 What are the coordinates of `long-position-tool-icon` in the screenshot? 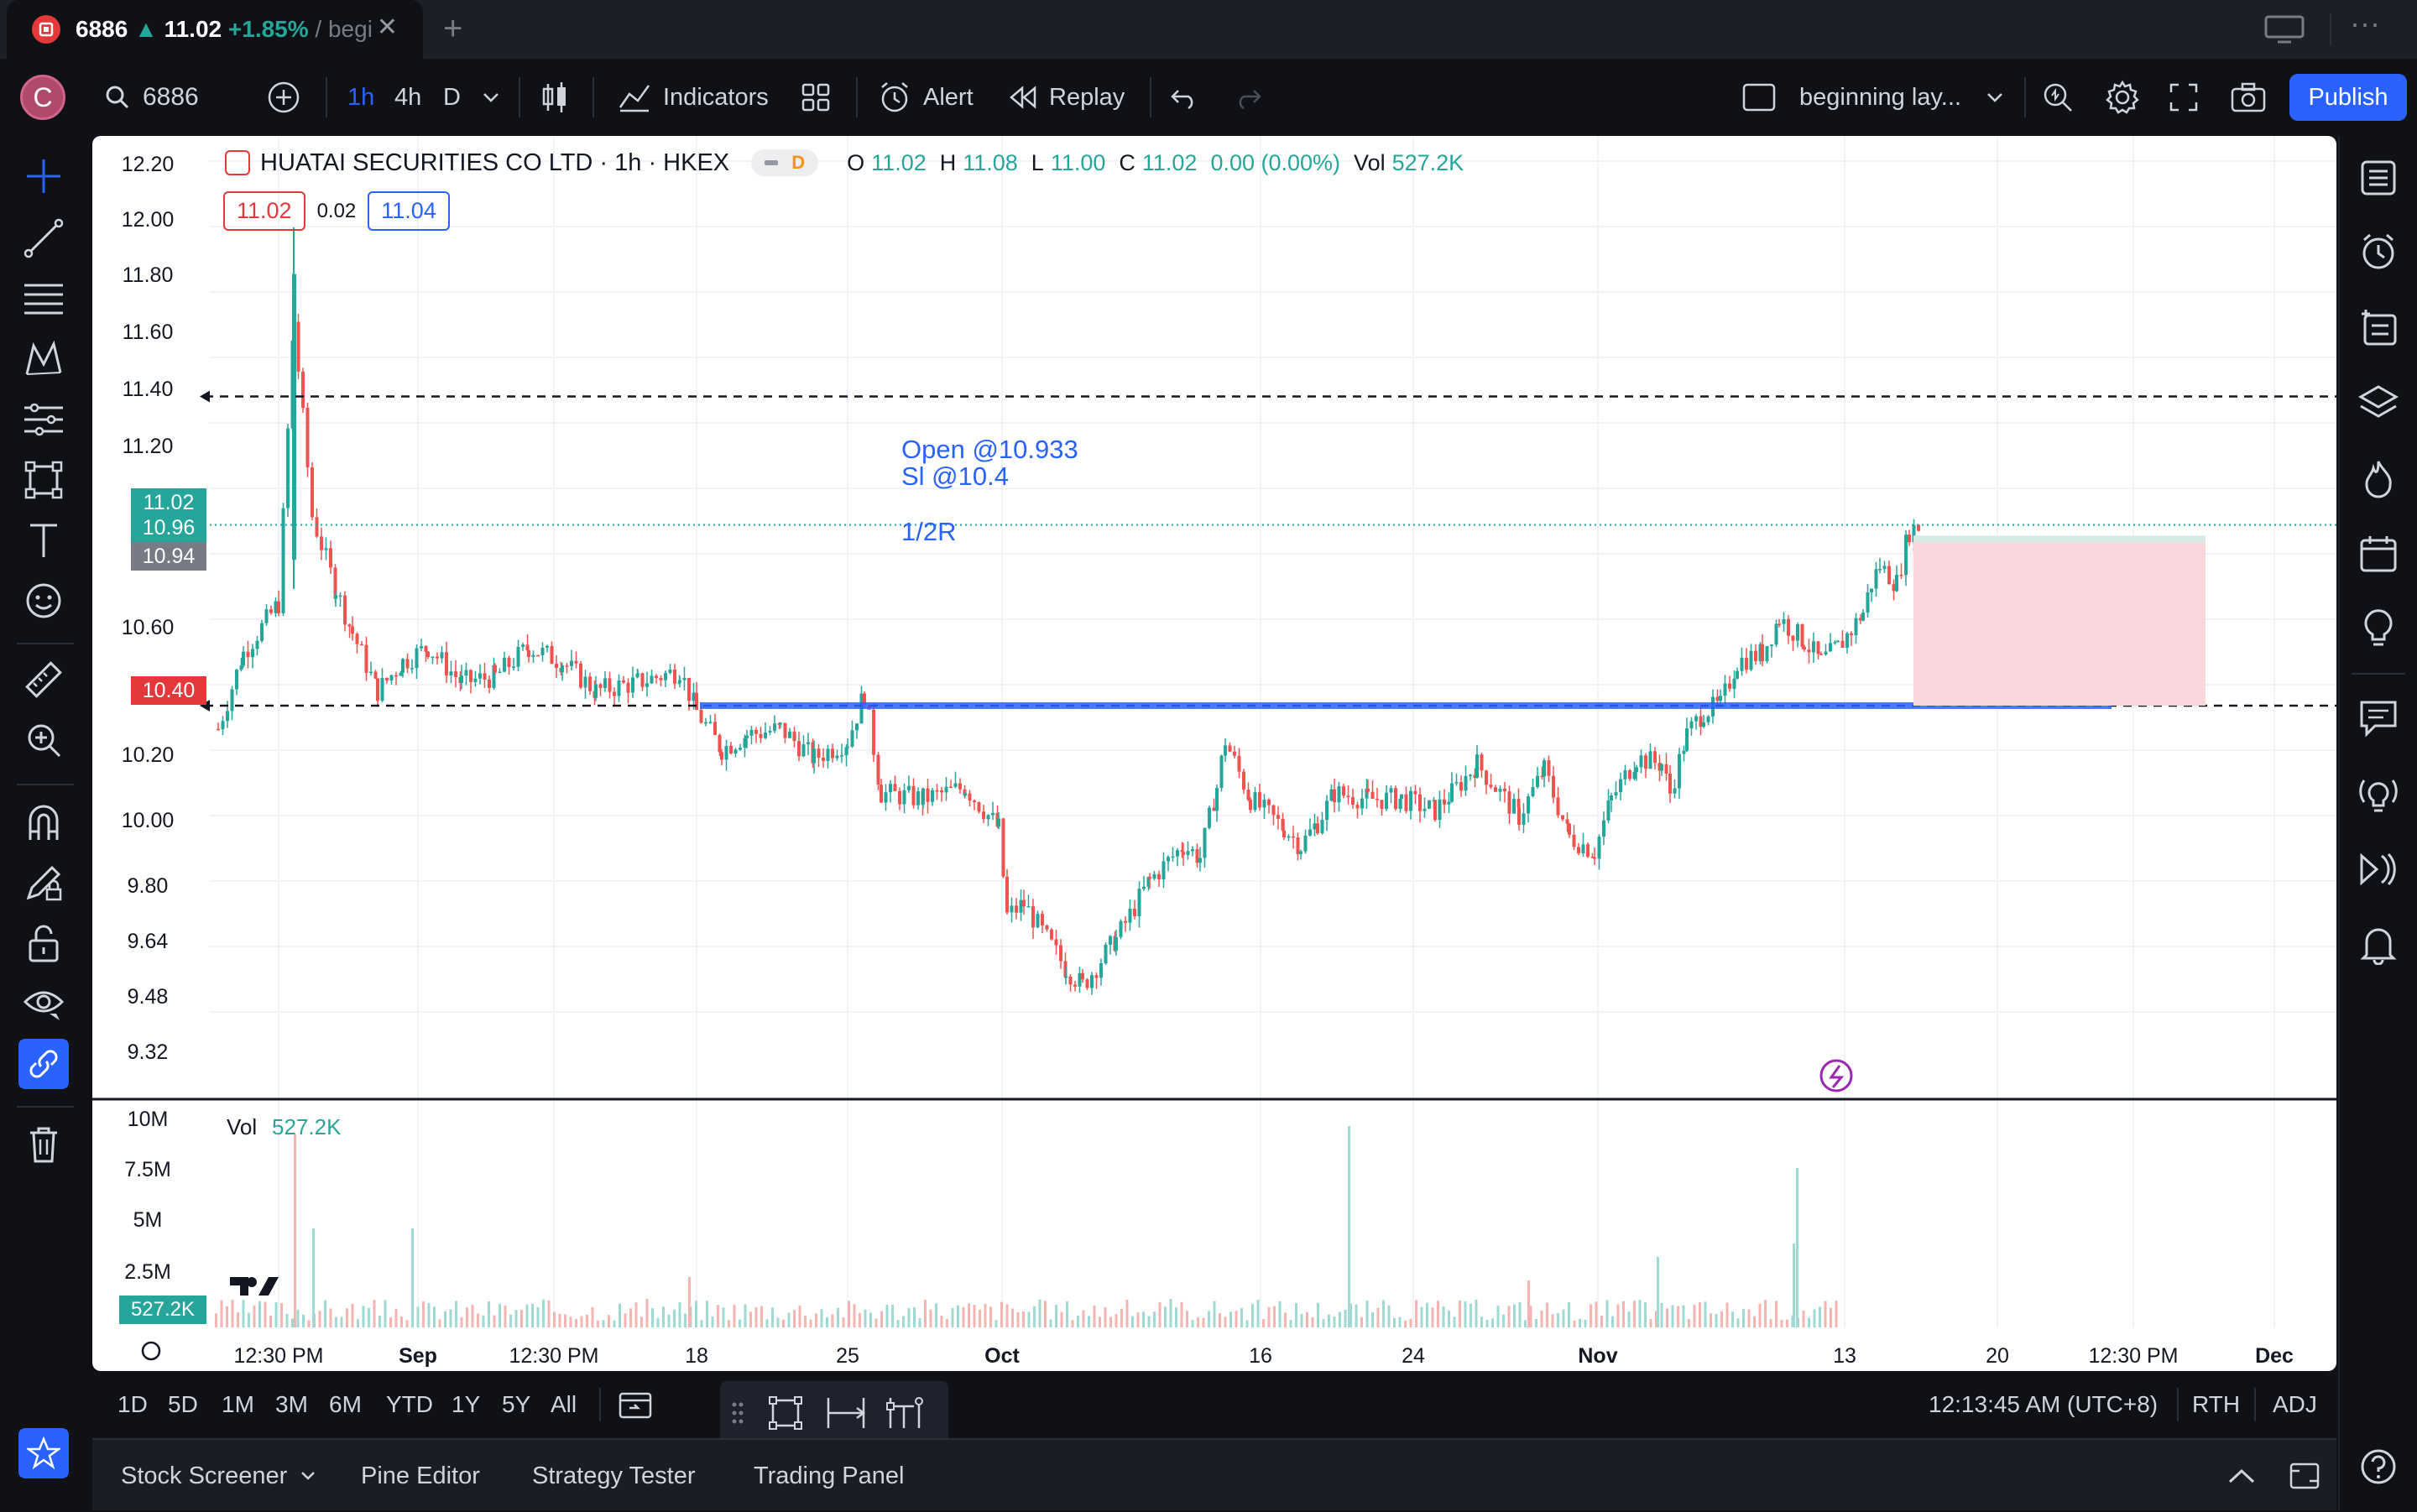 It's located at (906, 1413).